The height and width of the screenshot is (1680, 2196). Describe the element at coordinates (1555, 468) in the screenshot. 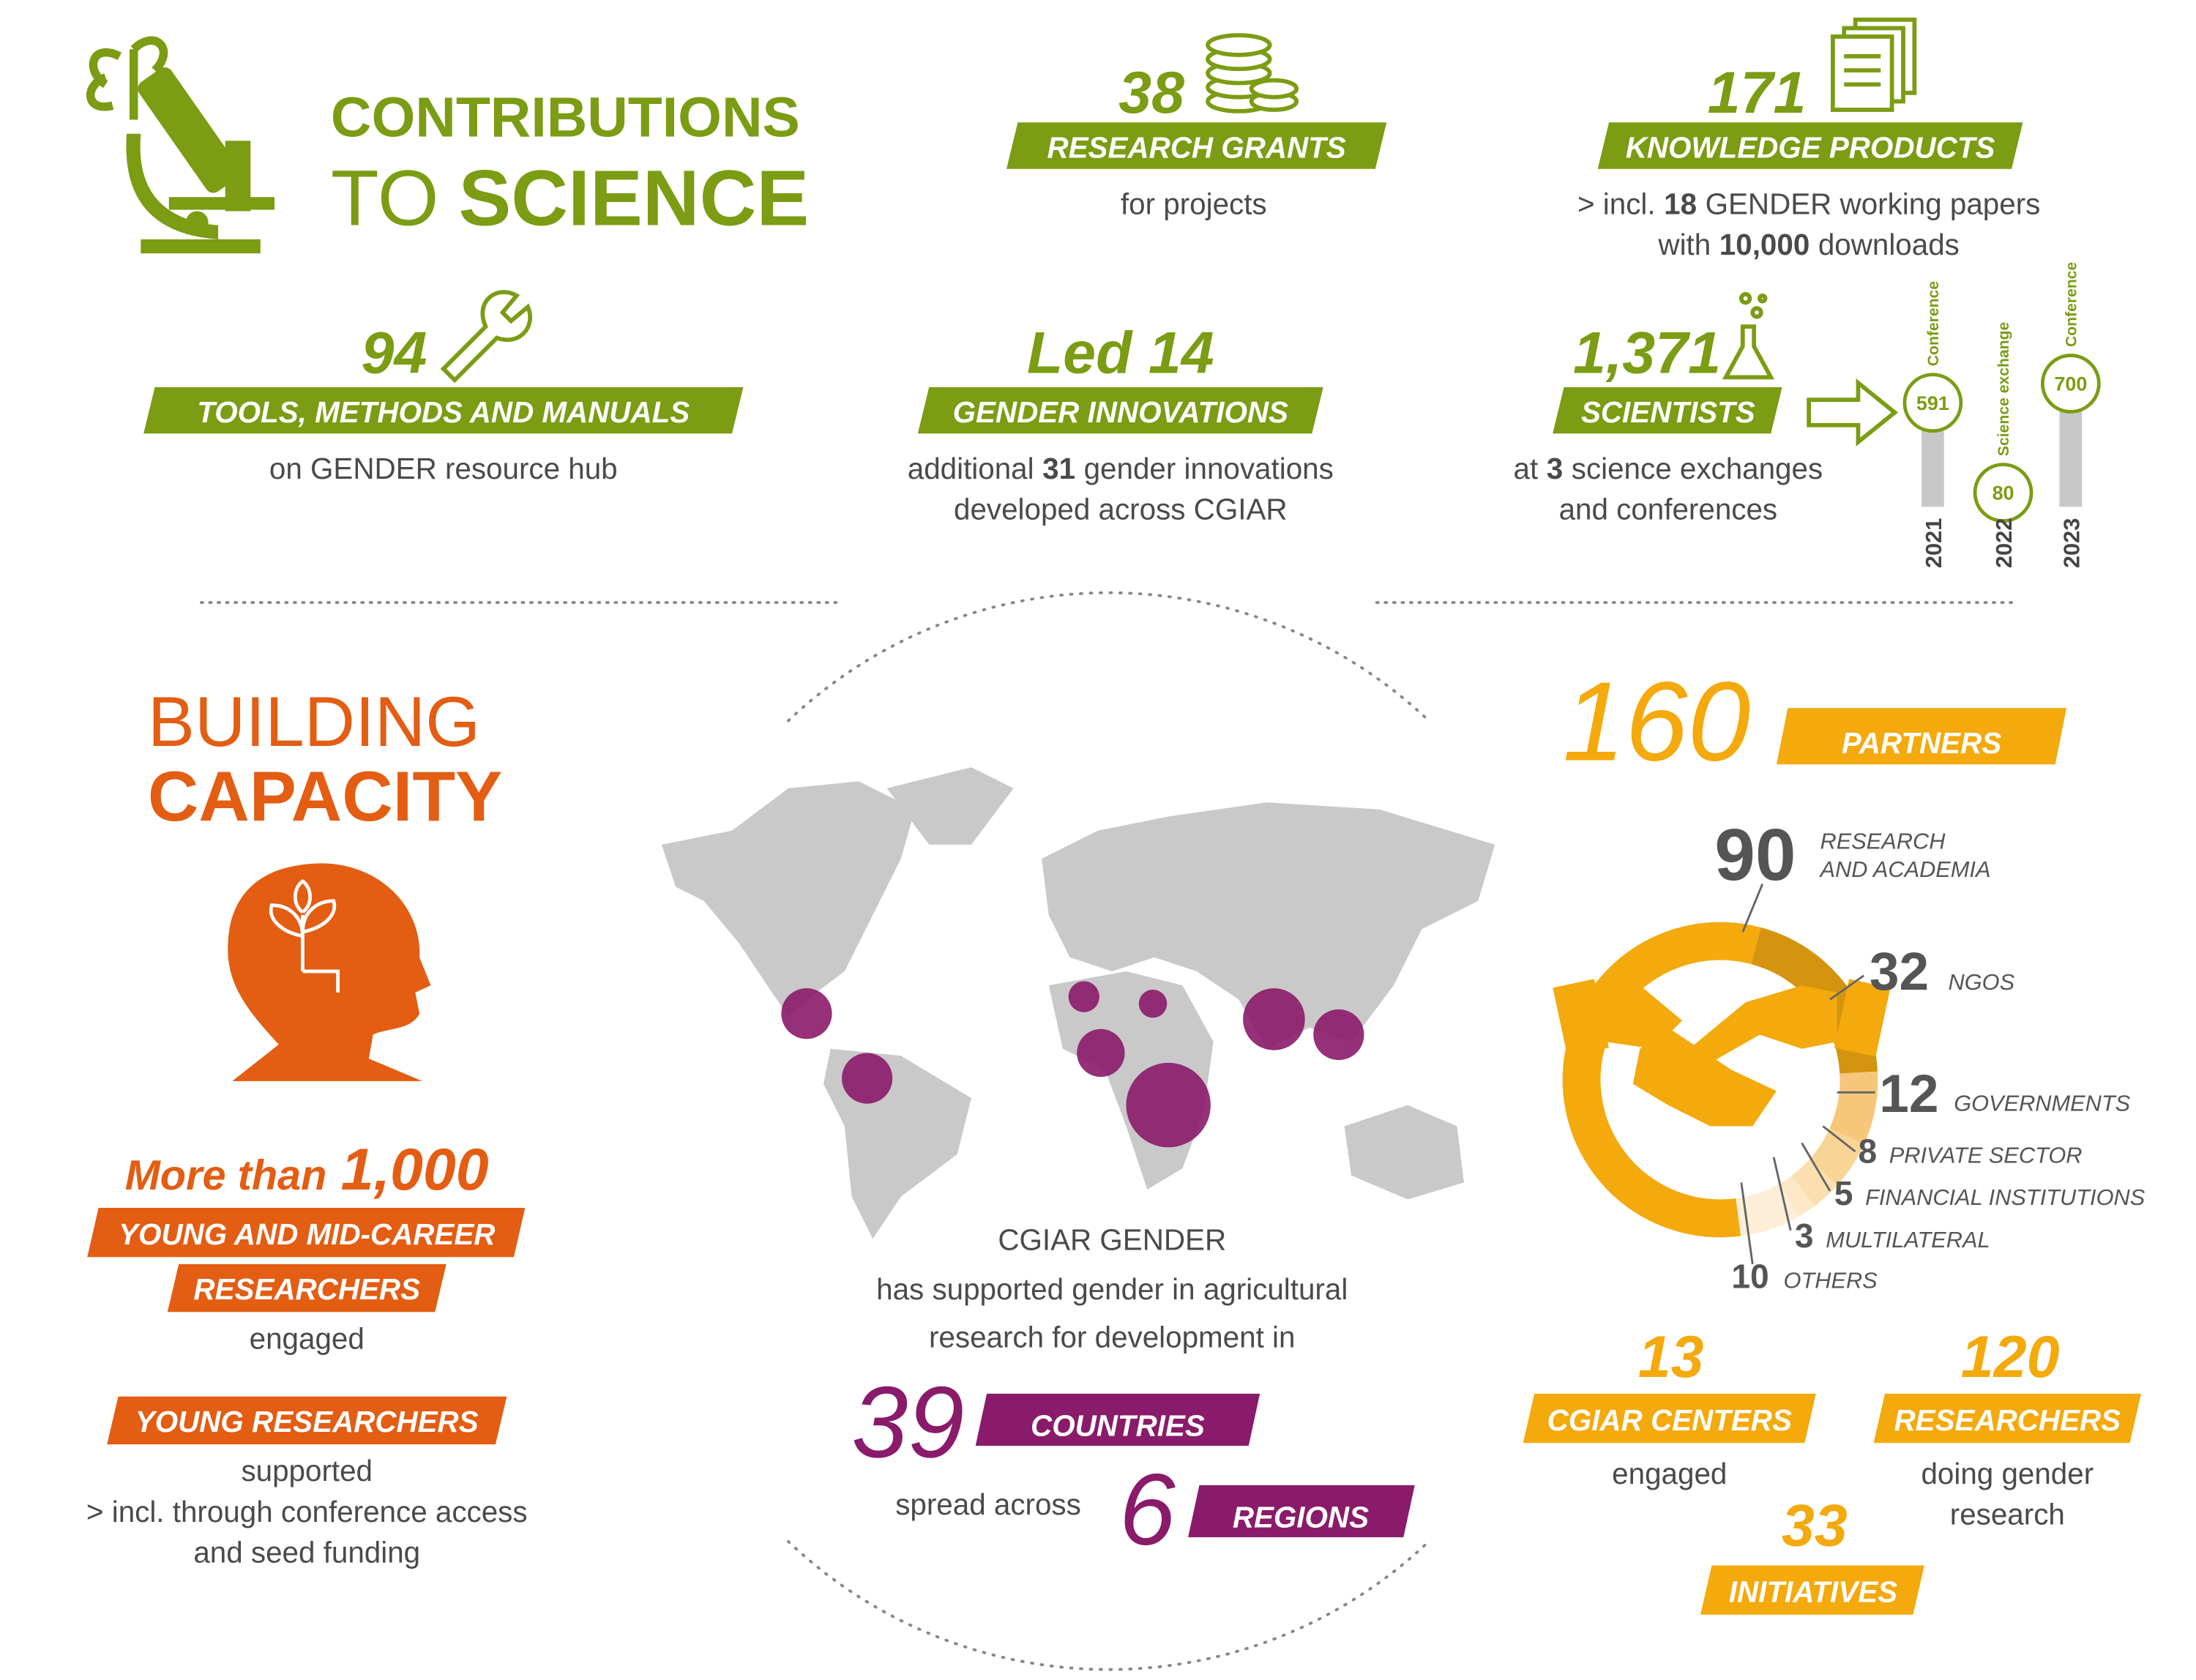

I see `note-part: 3` at that location.